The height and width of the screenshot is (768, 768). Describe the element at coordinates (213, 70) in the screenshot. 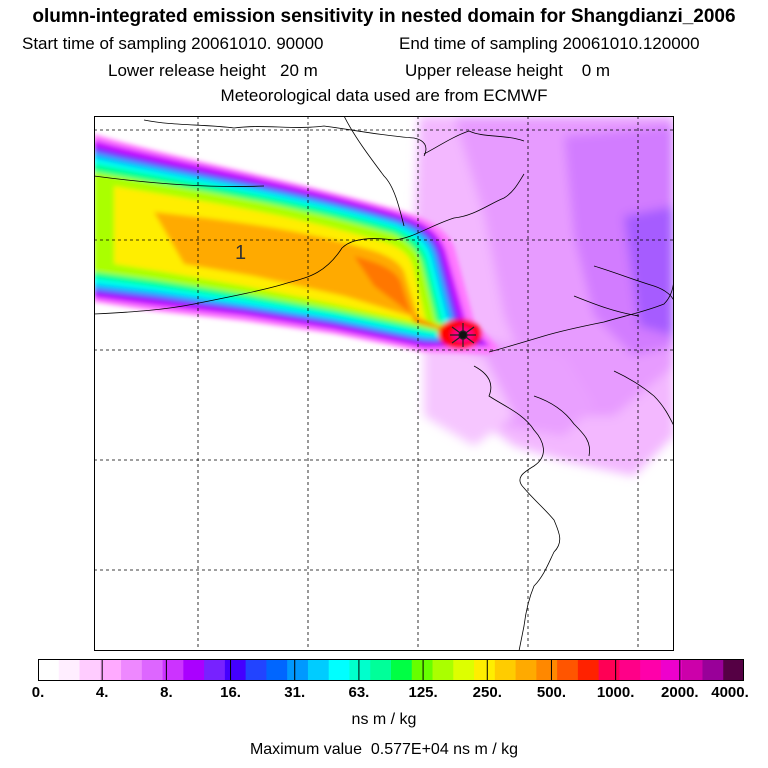

I see `lower-release-height: Lower release height 20 m` at that location.